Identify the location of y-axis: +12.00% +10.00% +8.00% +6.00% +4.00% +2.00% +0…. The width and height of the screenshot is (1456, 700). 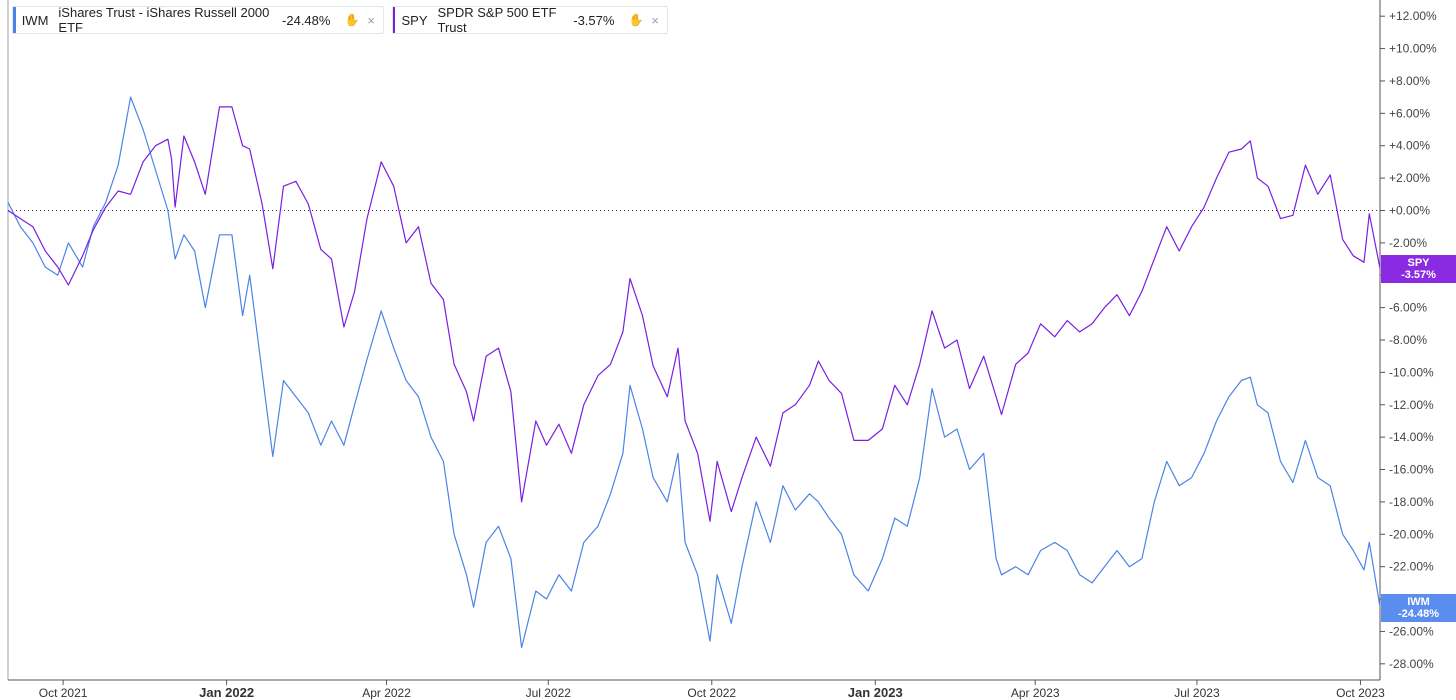
(1408, 340).